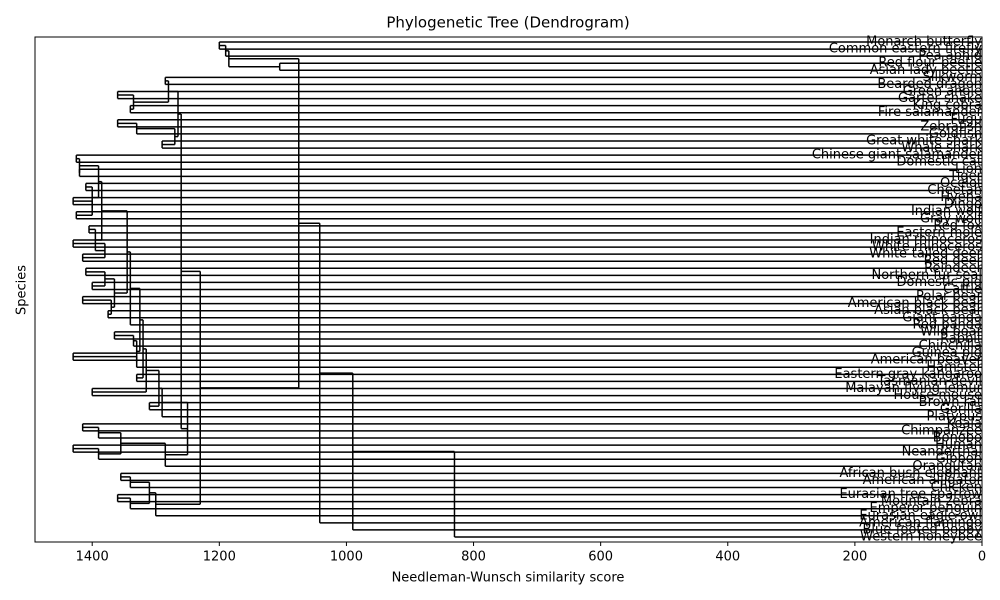 The width and height of the screenshot is (1000, 600). What do you see at coordinates (854, 557) in the screenshot?
I see `x-tick-label: 200` at bounding box center [854, 557].